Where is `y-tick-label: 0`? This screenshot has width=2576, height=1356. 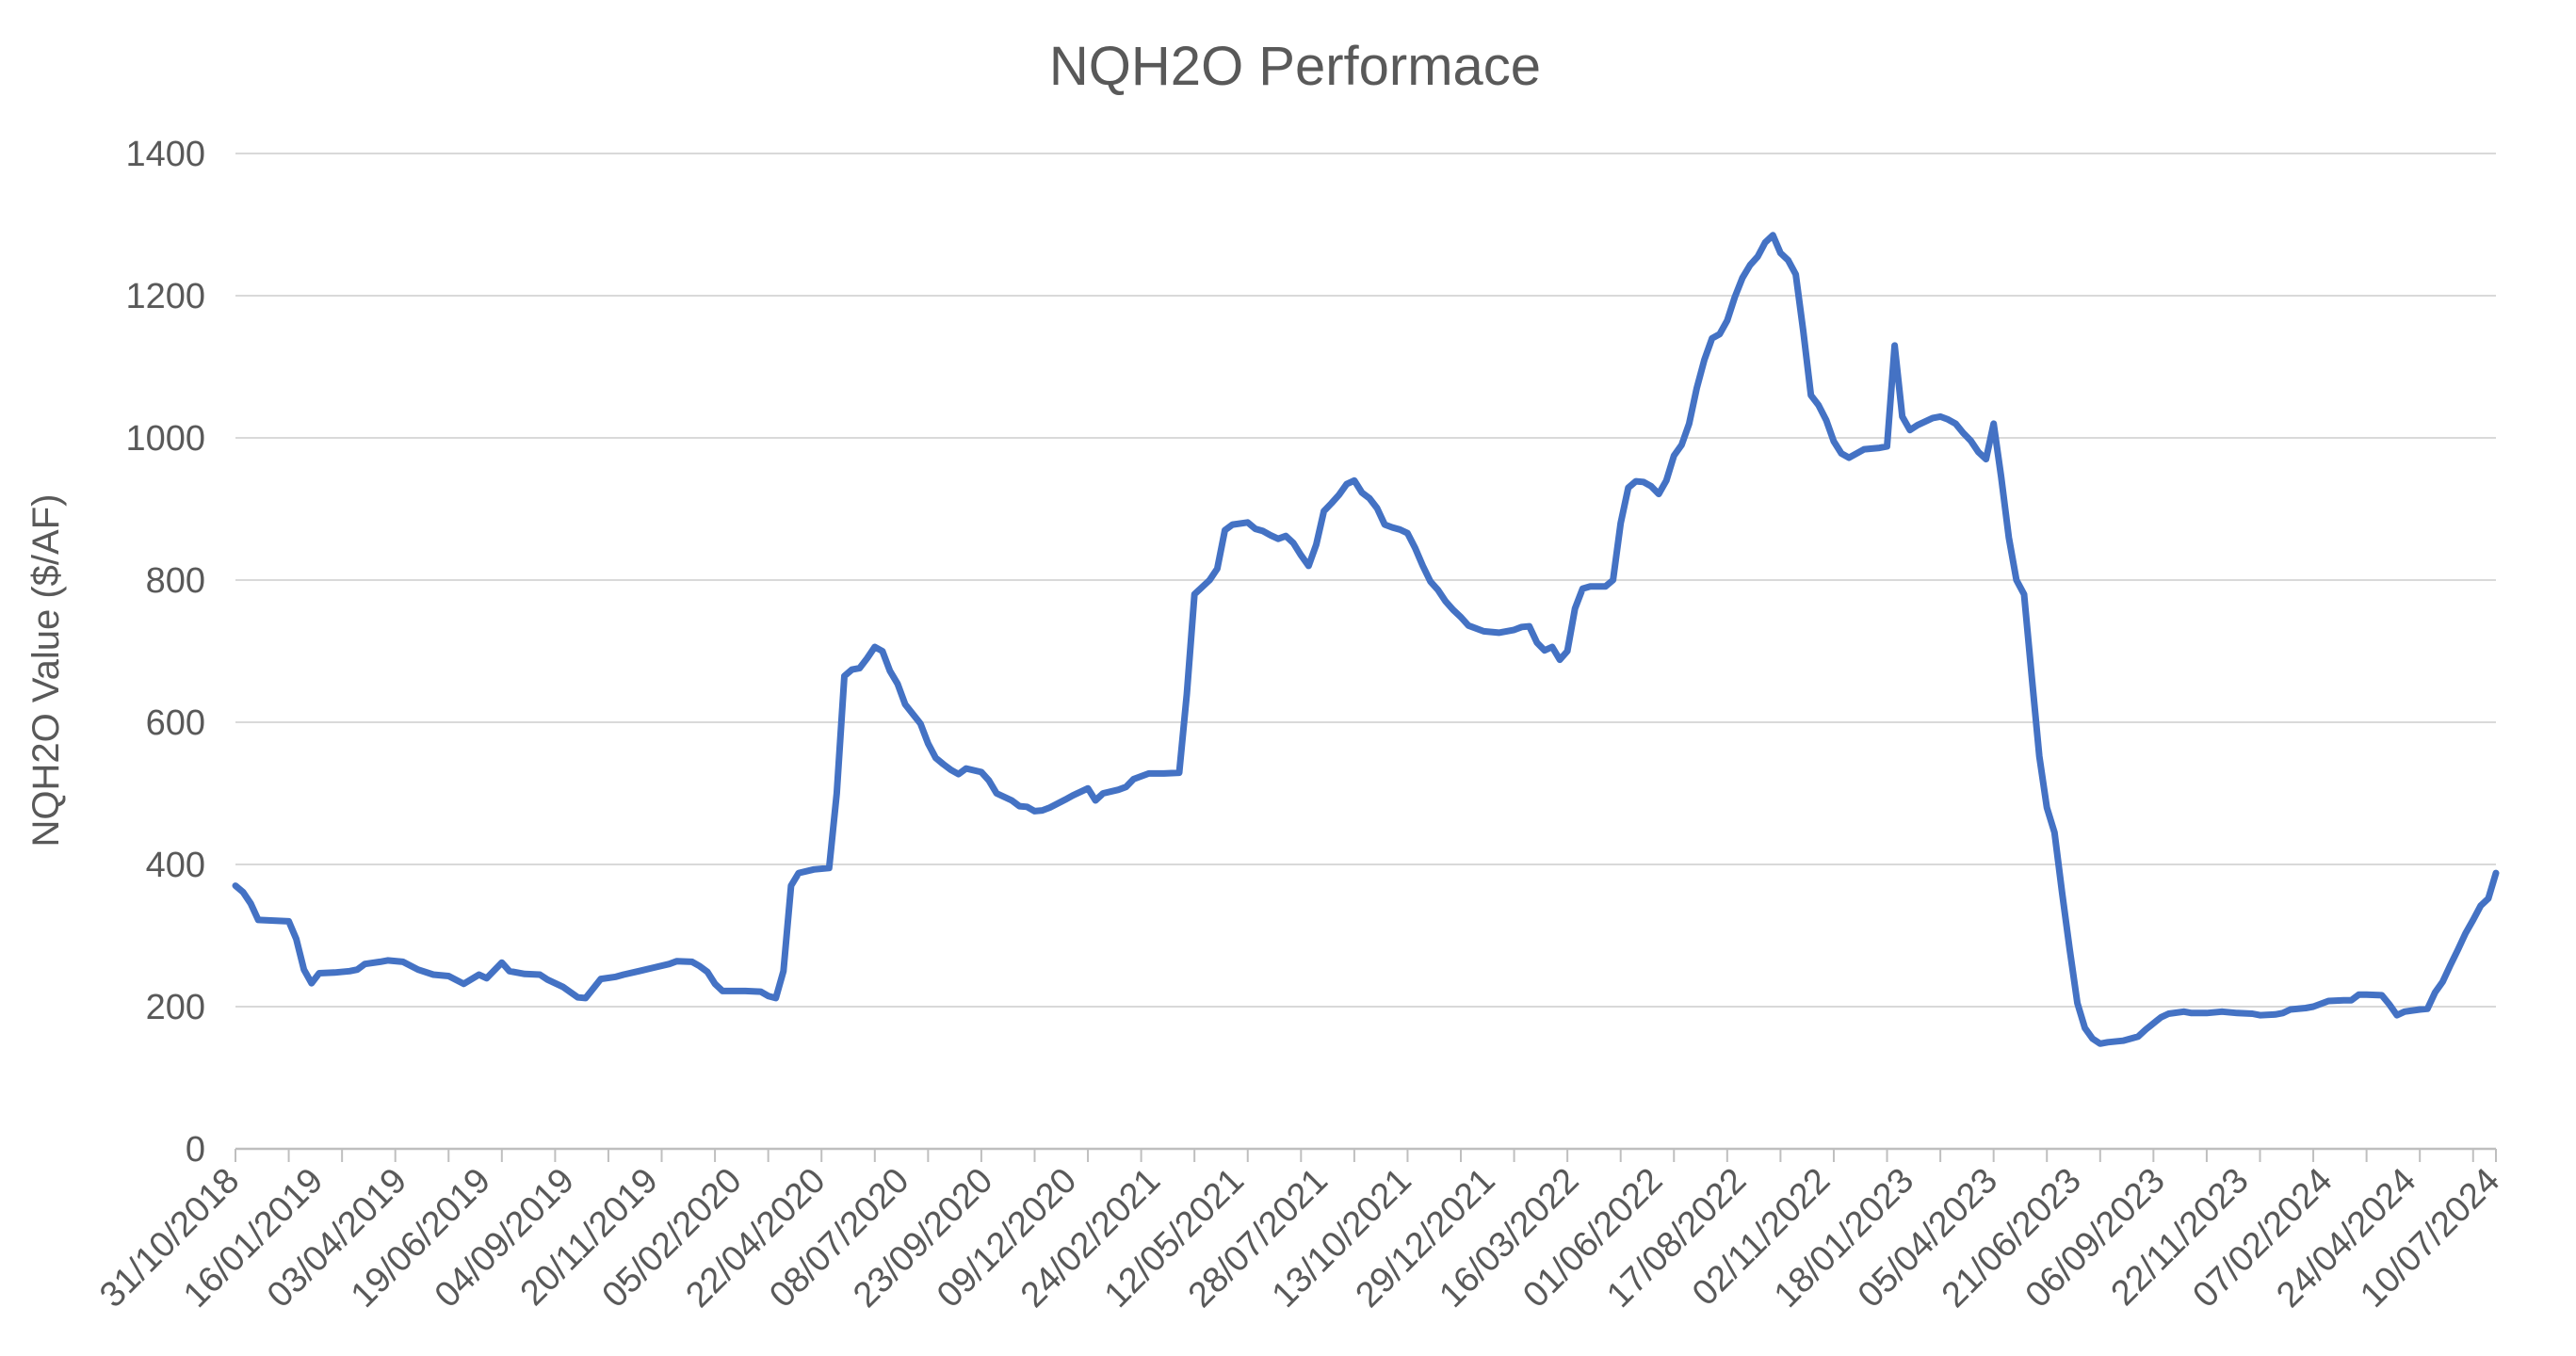 y-tick-label: 0 is located at coordinates (195, 1150).